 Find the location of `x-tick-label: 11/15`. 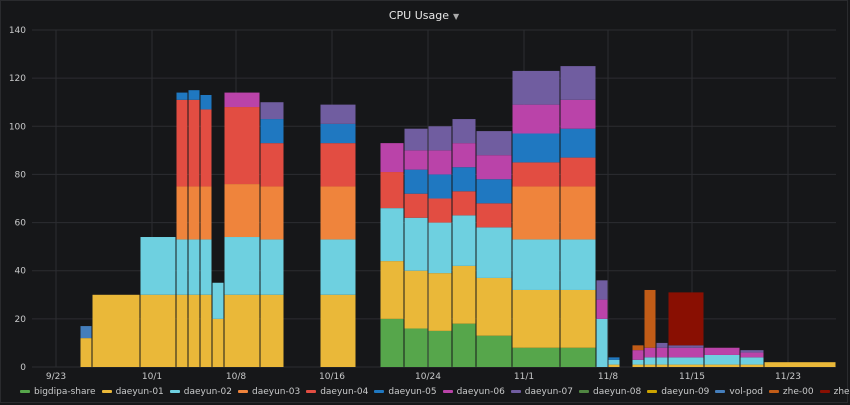

x-tick-label: 11/15 is located at coordinates (692, 377).